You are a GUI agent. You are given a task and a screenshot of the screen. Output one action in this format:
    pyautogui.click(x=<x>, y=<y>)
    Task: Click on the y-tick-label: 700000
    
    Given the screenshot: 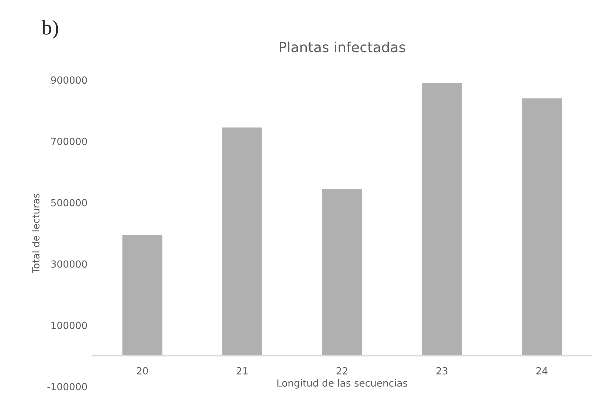 What is the action you would take?
    pyautogui.click(x=70, y=142)
    